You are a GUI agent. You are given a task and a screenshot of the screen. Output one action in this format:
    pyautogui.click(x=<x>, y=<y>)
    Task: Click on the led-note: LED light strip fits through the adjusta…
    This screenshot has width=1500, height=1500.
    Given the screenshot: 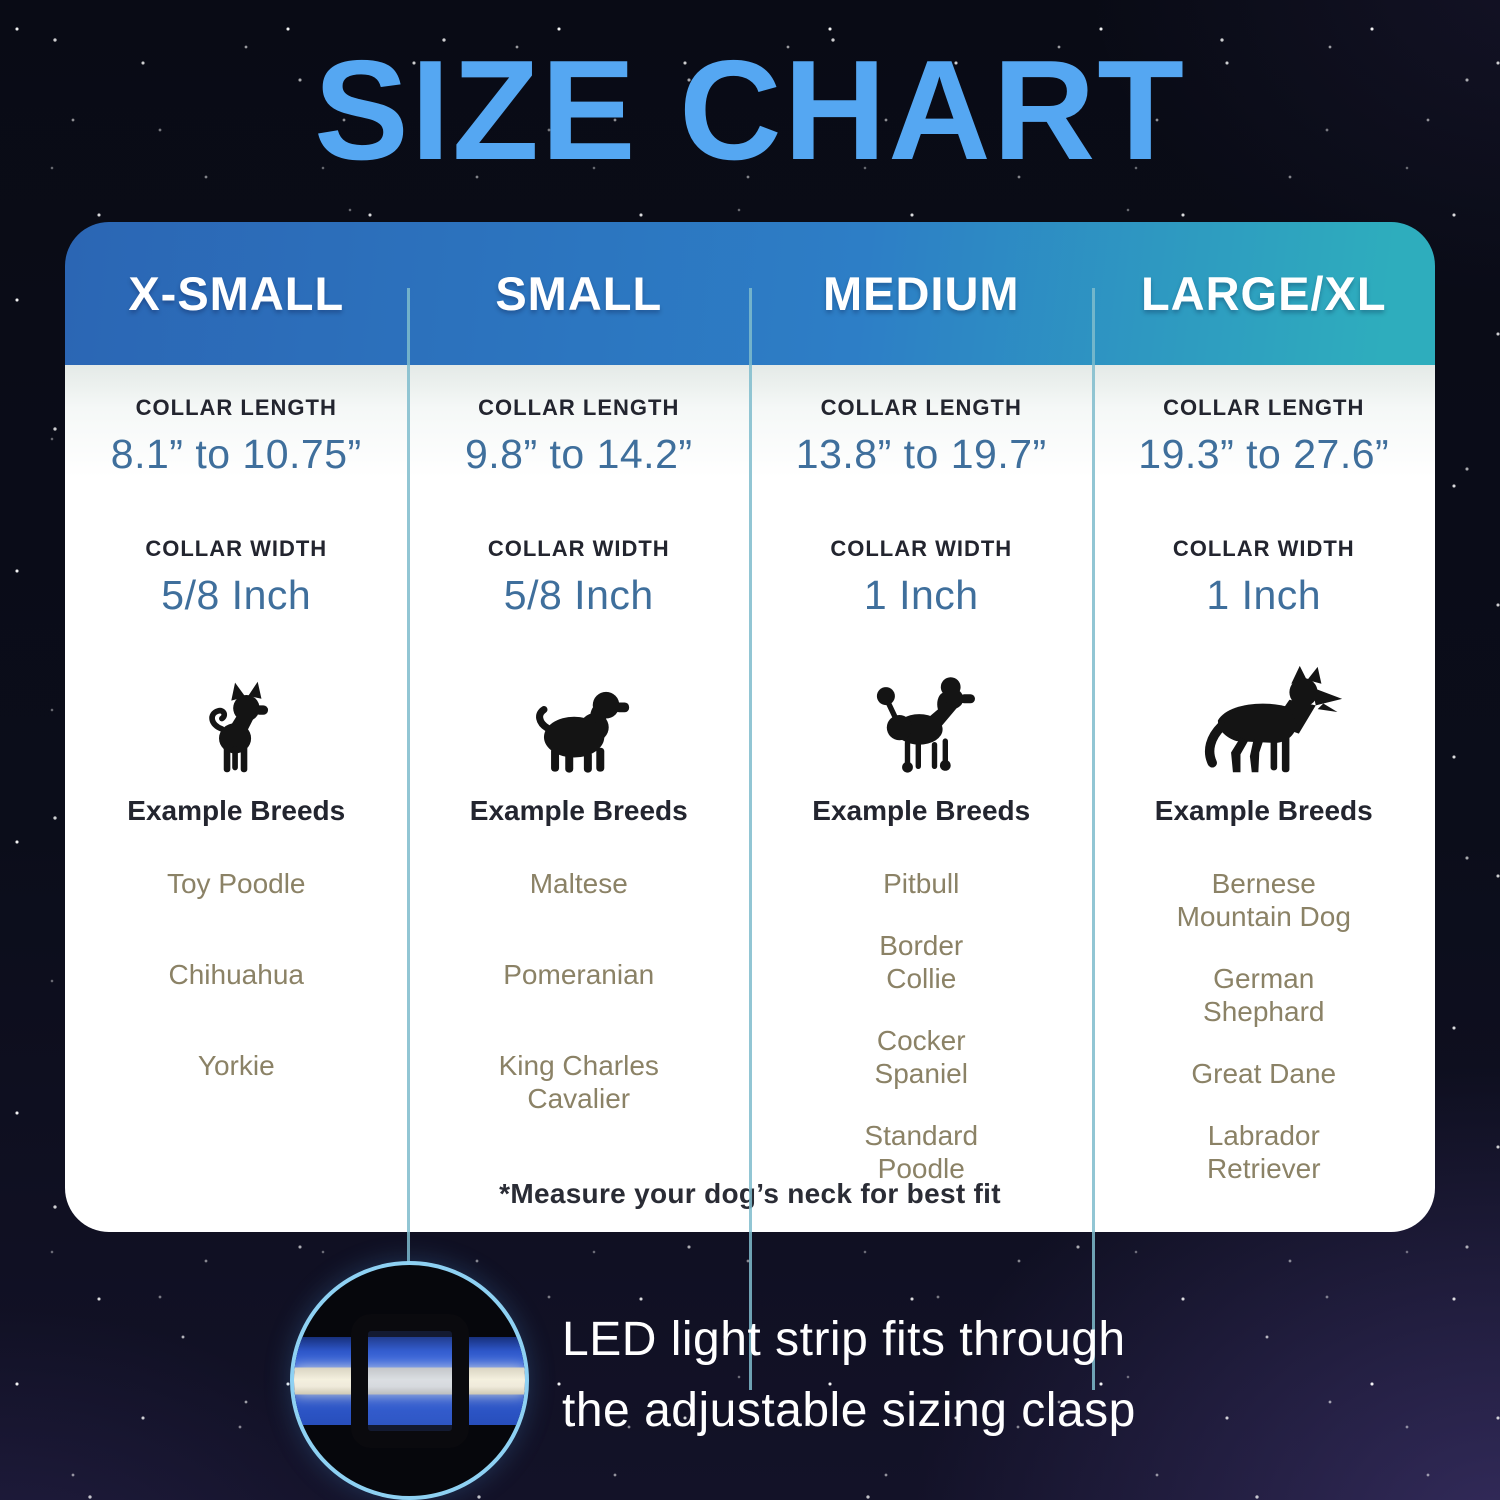 What is the action you would take?
    pyautogui.click(x=849, y=1375)
    